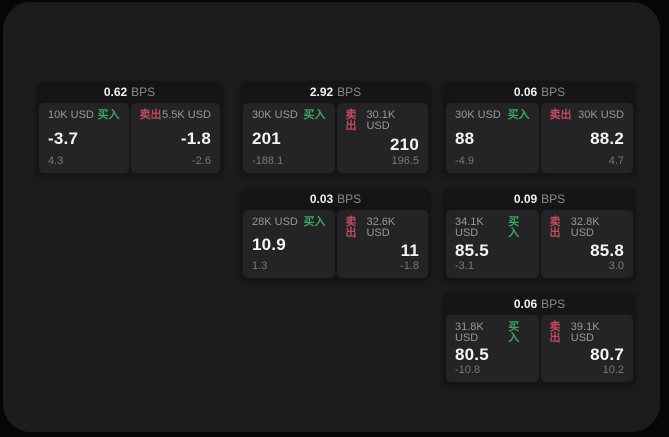 This screenshot has height=437, width=669. I want to click on sell-tile-toprow: 卖出 39.1K USD, so click(587, 333).